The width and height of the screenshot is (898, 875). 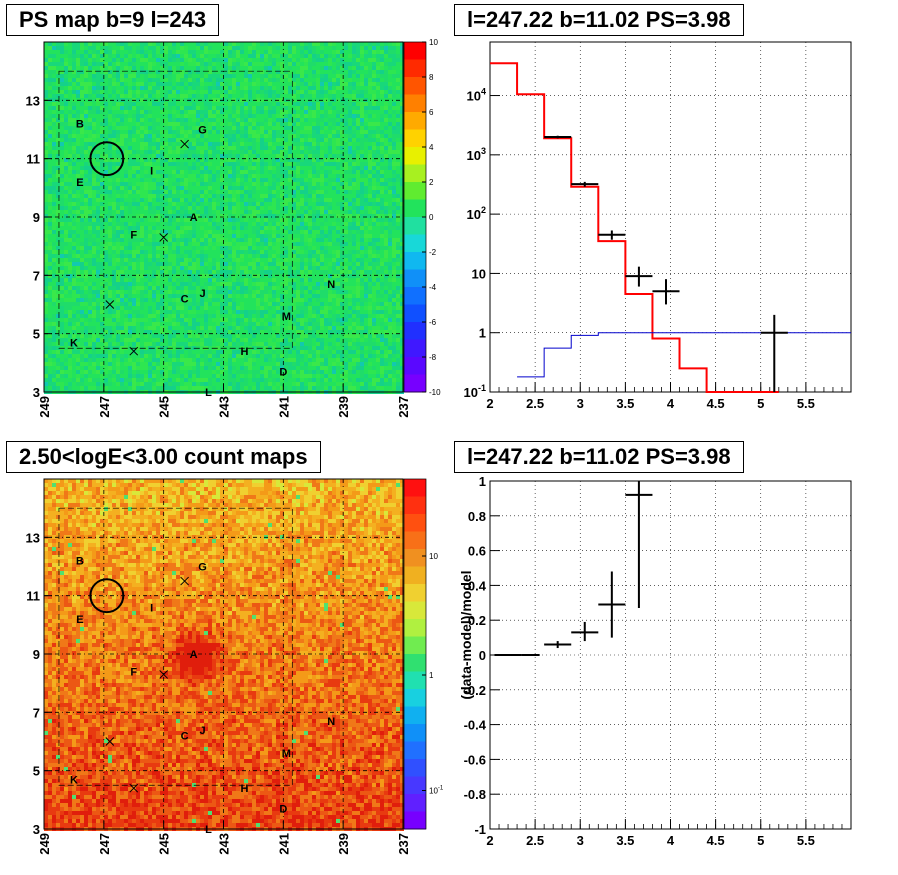 I want to click on count-map-title: 2.50<logE<3.00 count maps, so click(x=163, y=457).